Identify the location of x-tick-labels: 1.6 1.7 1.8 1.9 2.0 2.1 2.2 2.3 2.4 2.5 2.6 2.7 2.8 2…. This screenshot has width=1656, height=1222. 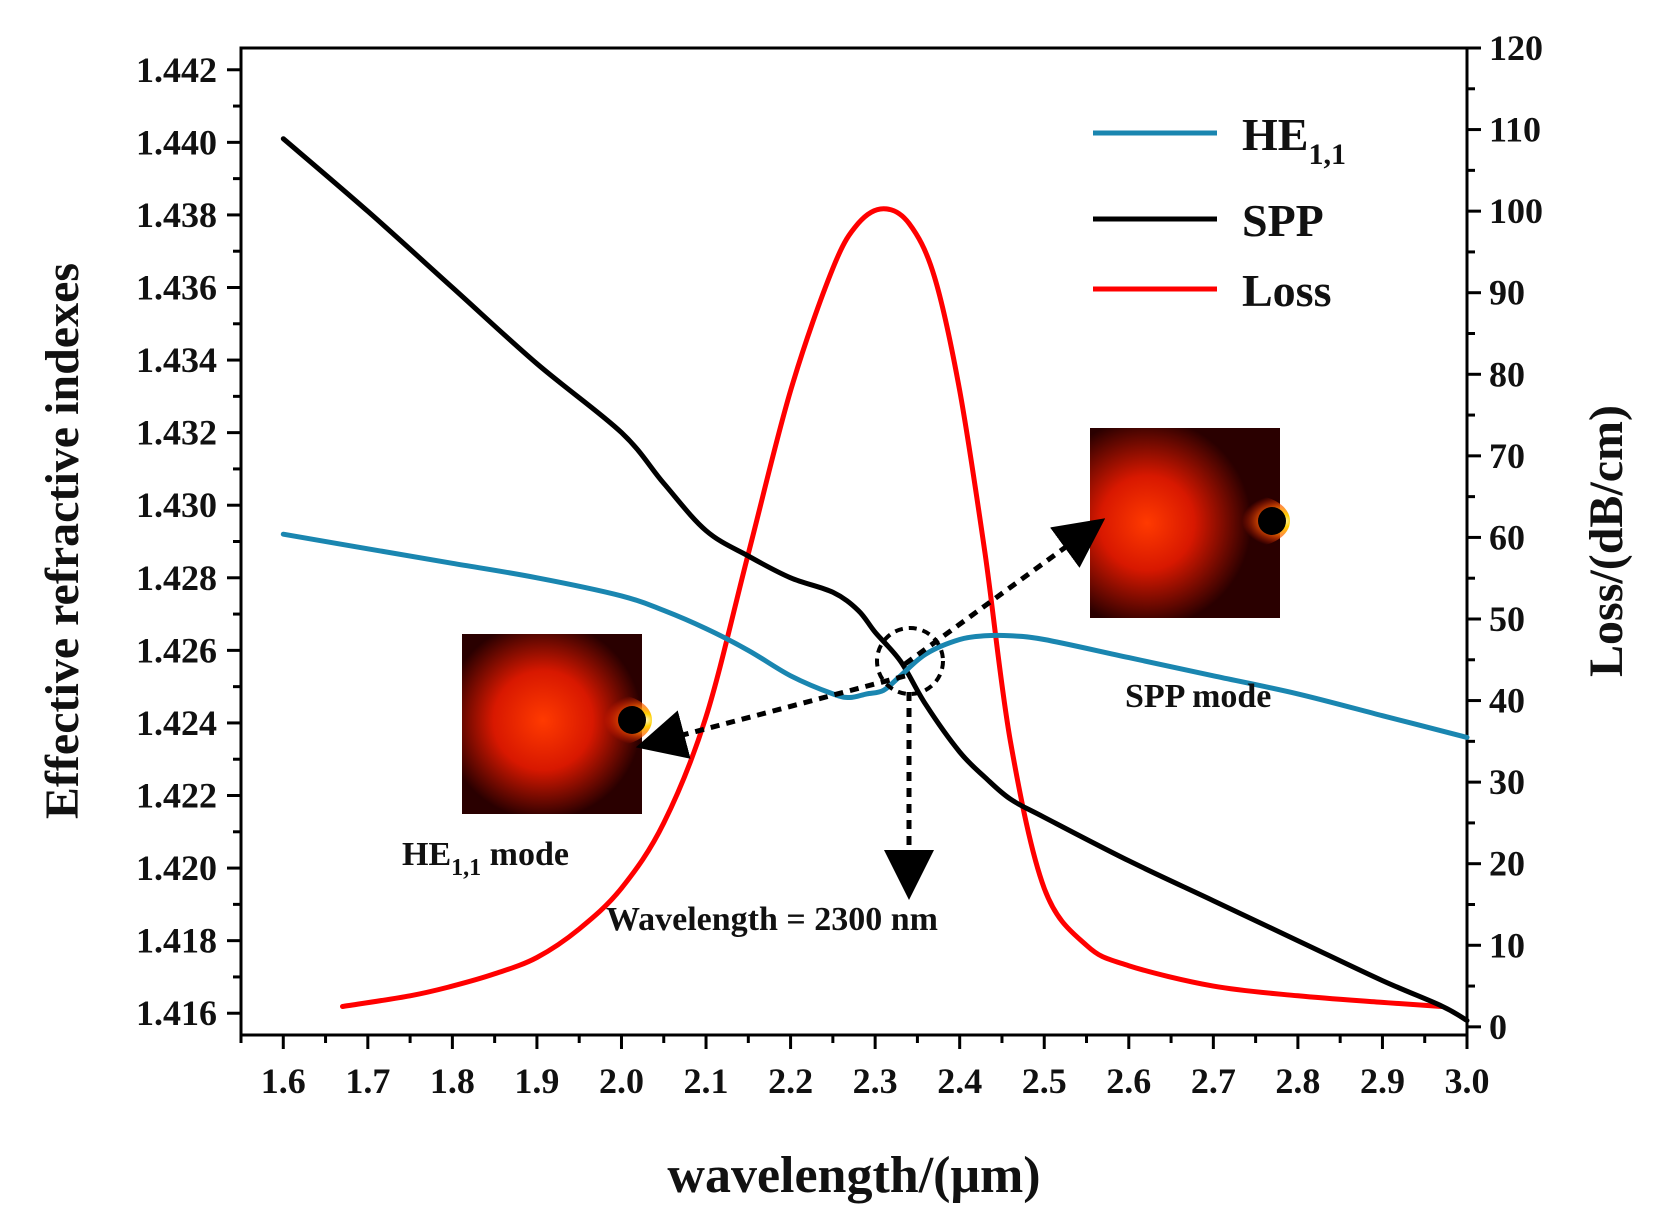
(875, 1081).